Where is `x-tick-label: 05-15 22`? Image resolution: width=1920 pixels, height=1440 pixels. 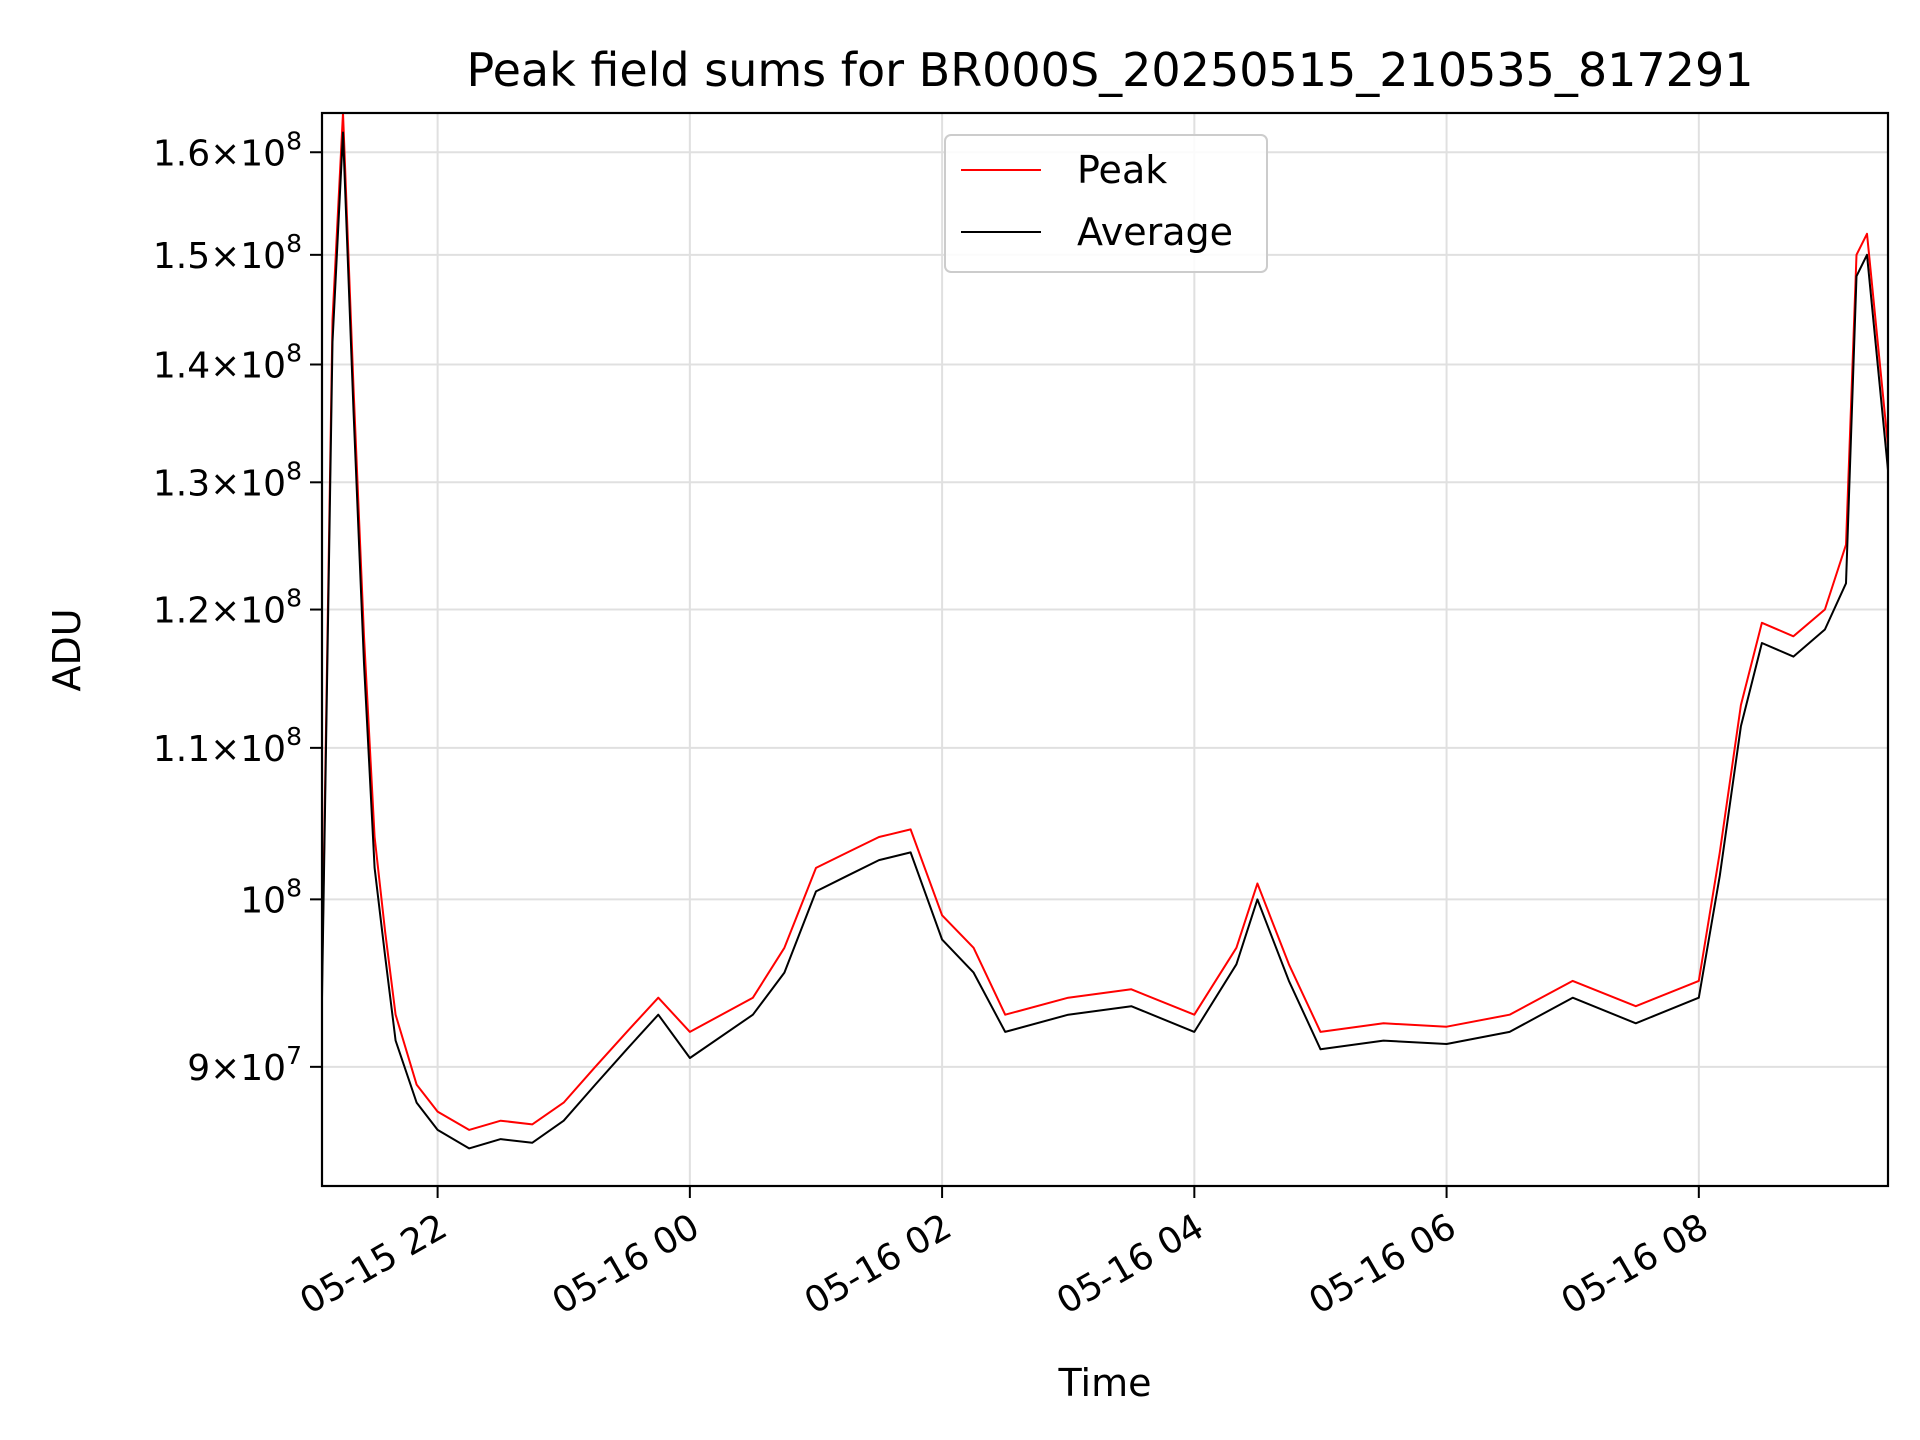
x-tick-label: 05-15 22 is located at coordinates (373, 1264).